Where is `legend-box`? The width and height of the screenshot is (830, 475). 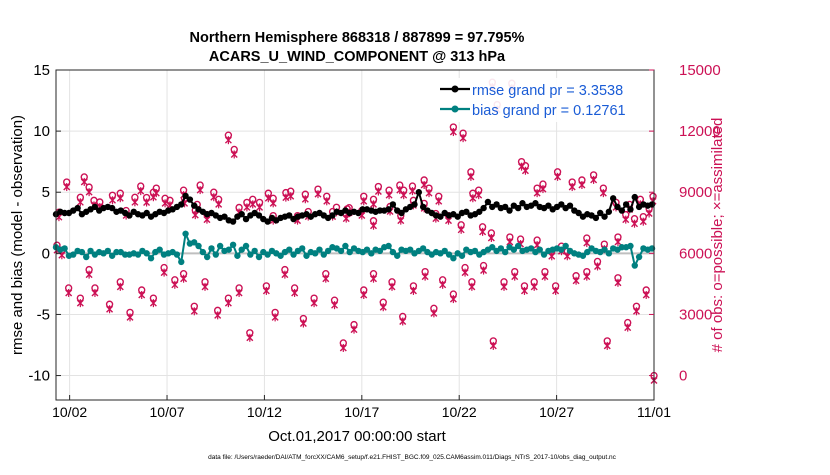
legend-box is located at coordinates (541, 100).